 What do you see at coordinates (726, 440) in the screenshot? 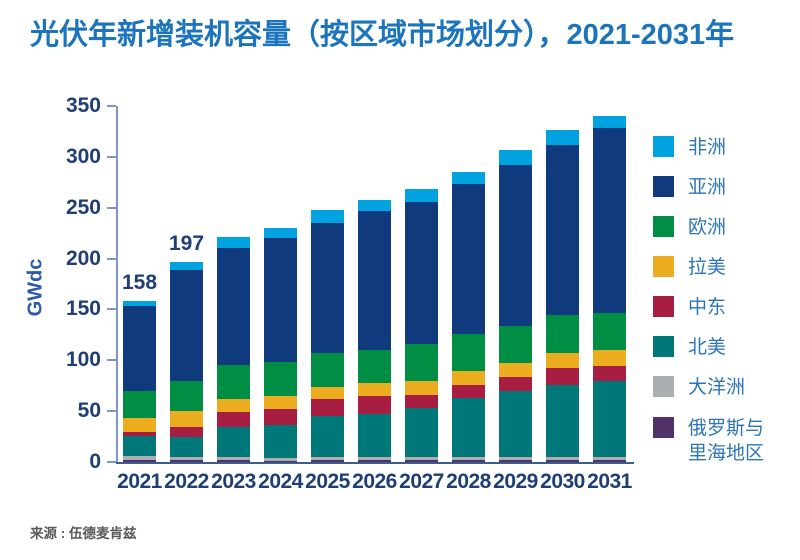
I see `legend-label: 俄罗斯与里海地区` at bounding box center [726, 440].